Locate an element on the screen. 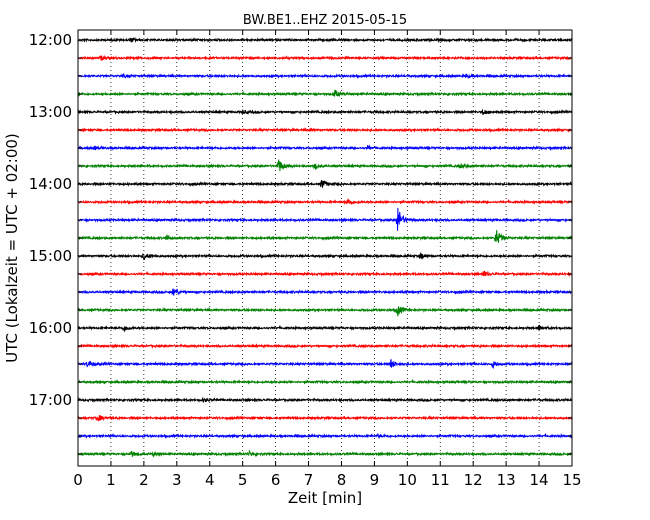  x-tick-label-1: 1 is located at coordinates (111, 480).